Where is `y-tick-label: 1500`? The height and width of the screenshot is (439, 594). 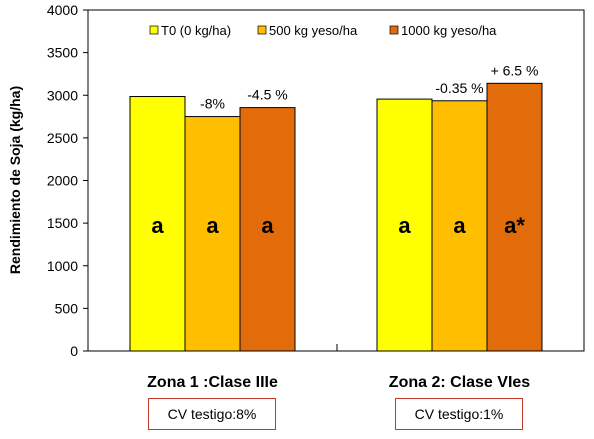 y-tick-label: 1500 is located at coordinates (62, 223).